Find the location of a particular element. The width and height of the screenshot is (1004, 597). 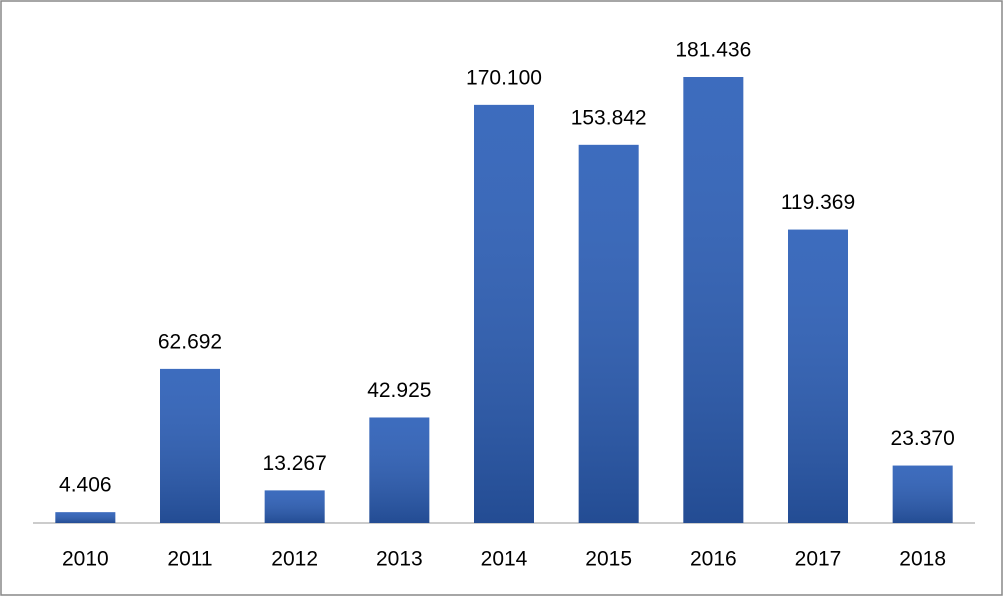

x-tick-label: 2014 is located at coordinates (504, 559).